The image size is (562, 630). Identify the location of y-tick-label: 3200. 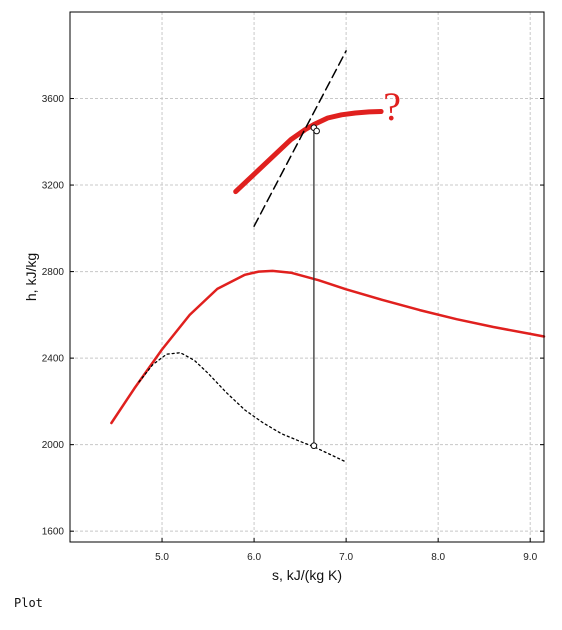
(53, 186).